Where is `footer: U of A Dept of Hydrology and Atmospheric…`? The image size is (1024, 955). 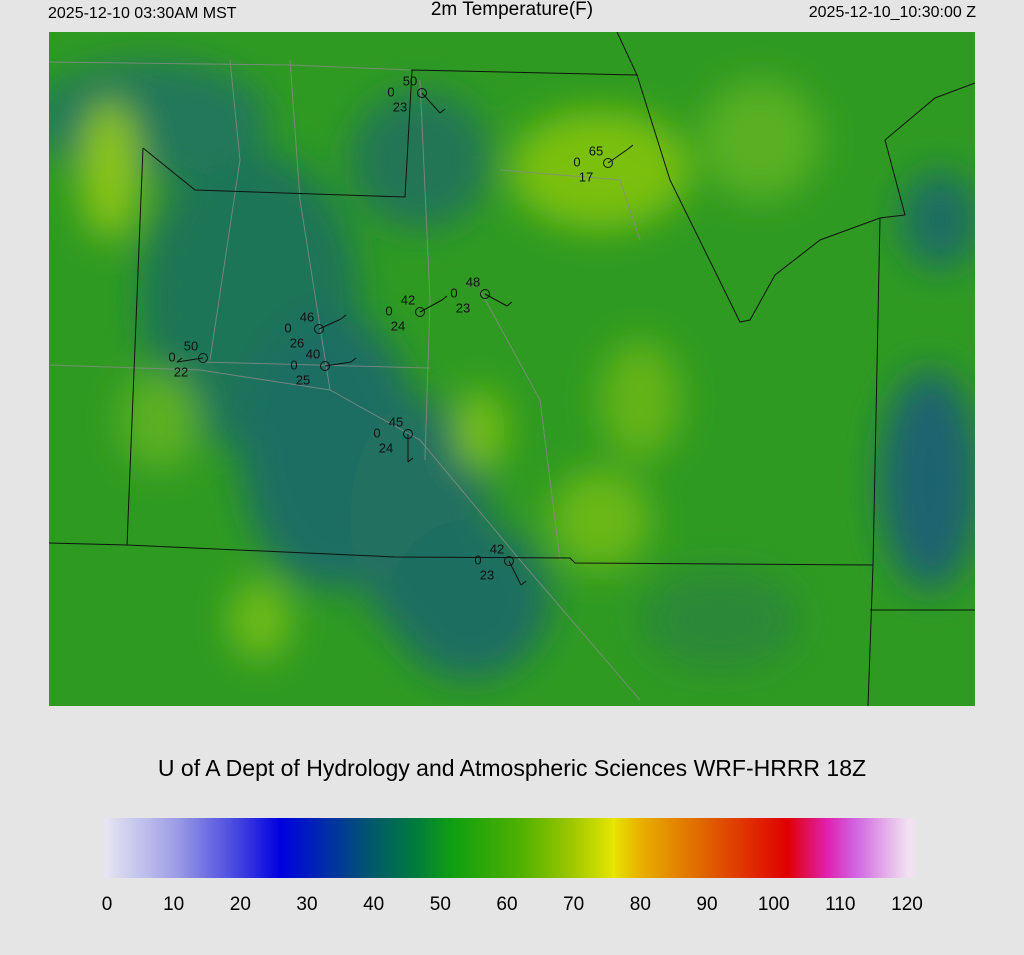 footer: U of A Dept of Hydrology and Atmospheric… is located at coordinates (512, 768).